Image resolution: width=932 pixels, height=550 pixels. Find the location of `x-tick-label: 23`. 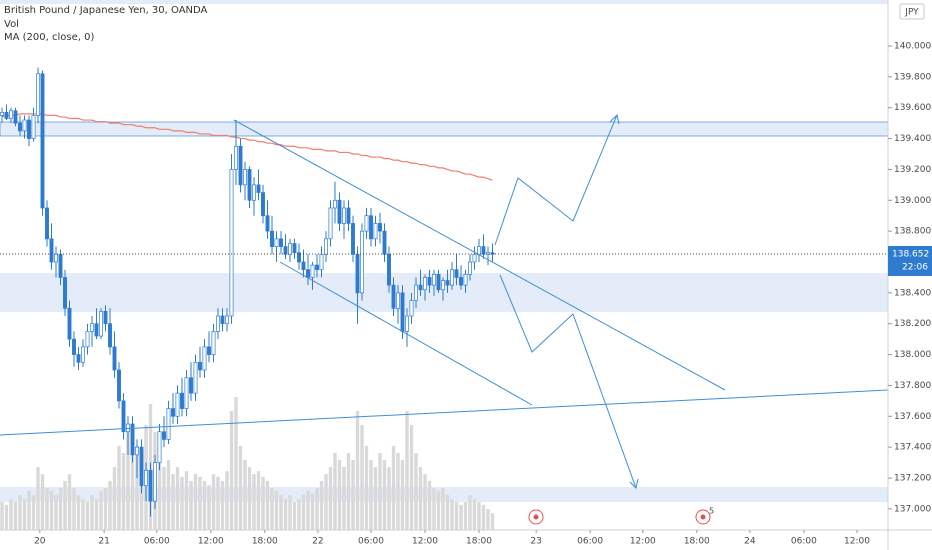

x-tick-label: 23 is located at coordinates (535, 542).